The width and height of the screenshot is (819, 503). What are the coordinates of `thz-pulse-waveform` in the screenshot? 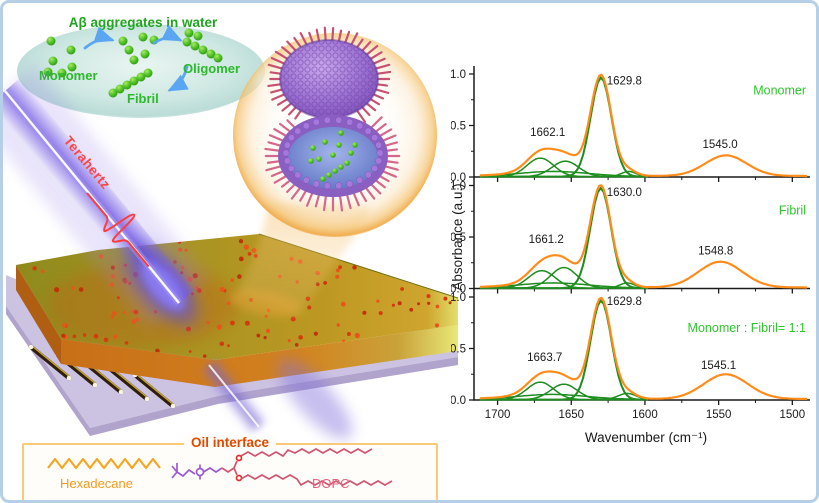 It's located at (118, 230).